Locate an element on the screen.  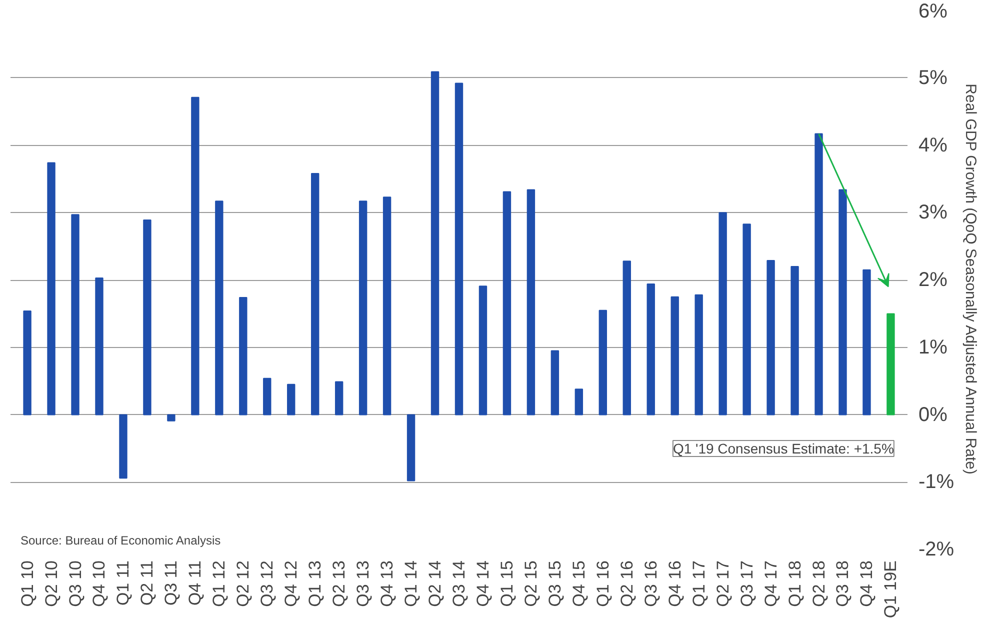
x-tick-label: Q1 15 is located at coordinates (506, 583).